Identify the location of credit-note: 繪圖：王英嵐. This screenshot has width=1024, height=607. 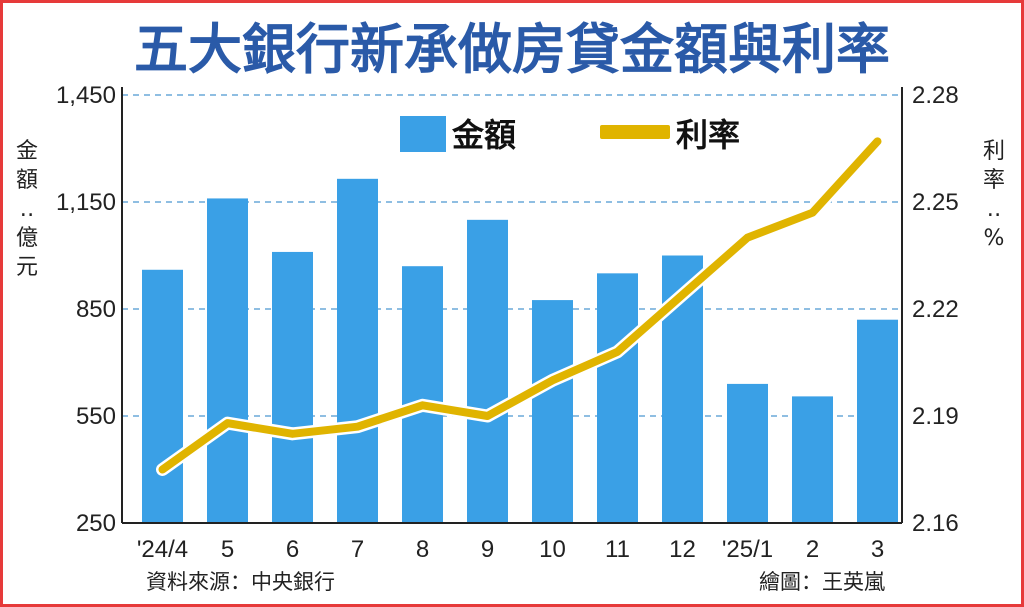
(822, 582).